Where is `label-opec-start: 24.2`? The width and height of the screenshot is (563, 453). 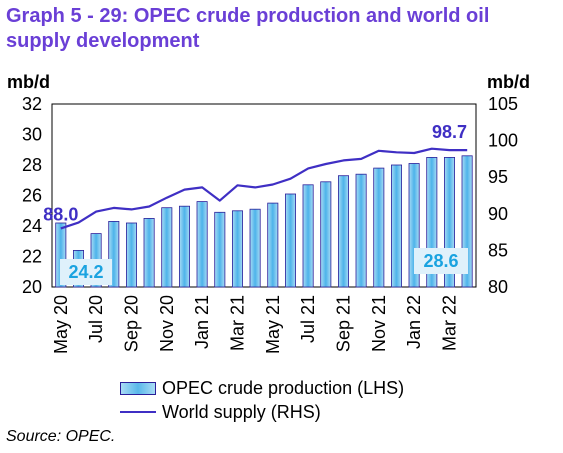 label-opec-start: 24.2 is located at coordinates (85, 272).